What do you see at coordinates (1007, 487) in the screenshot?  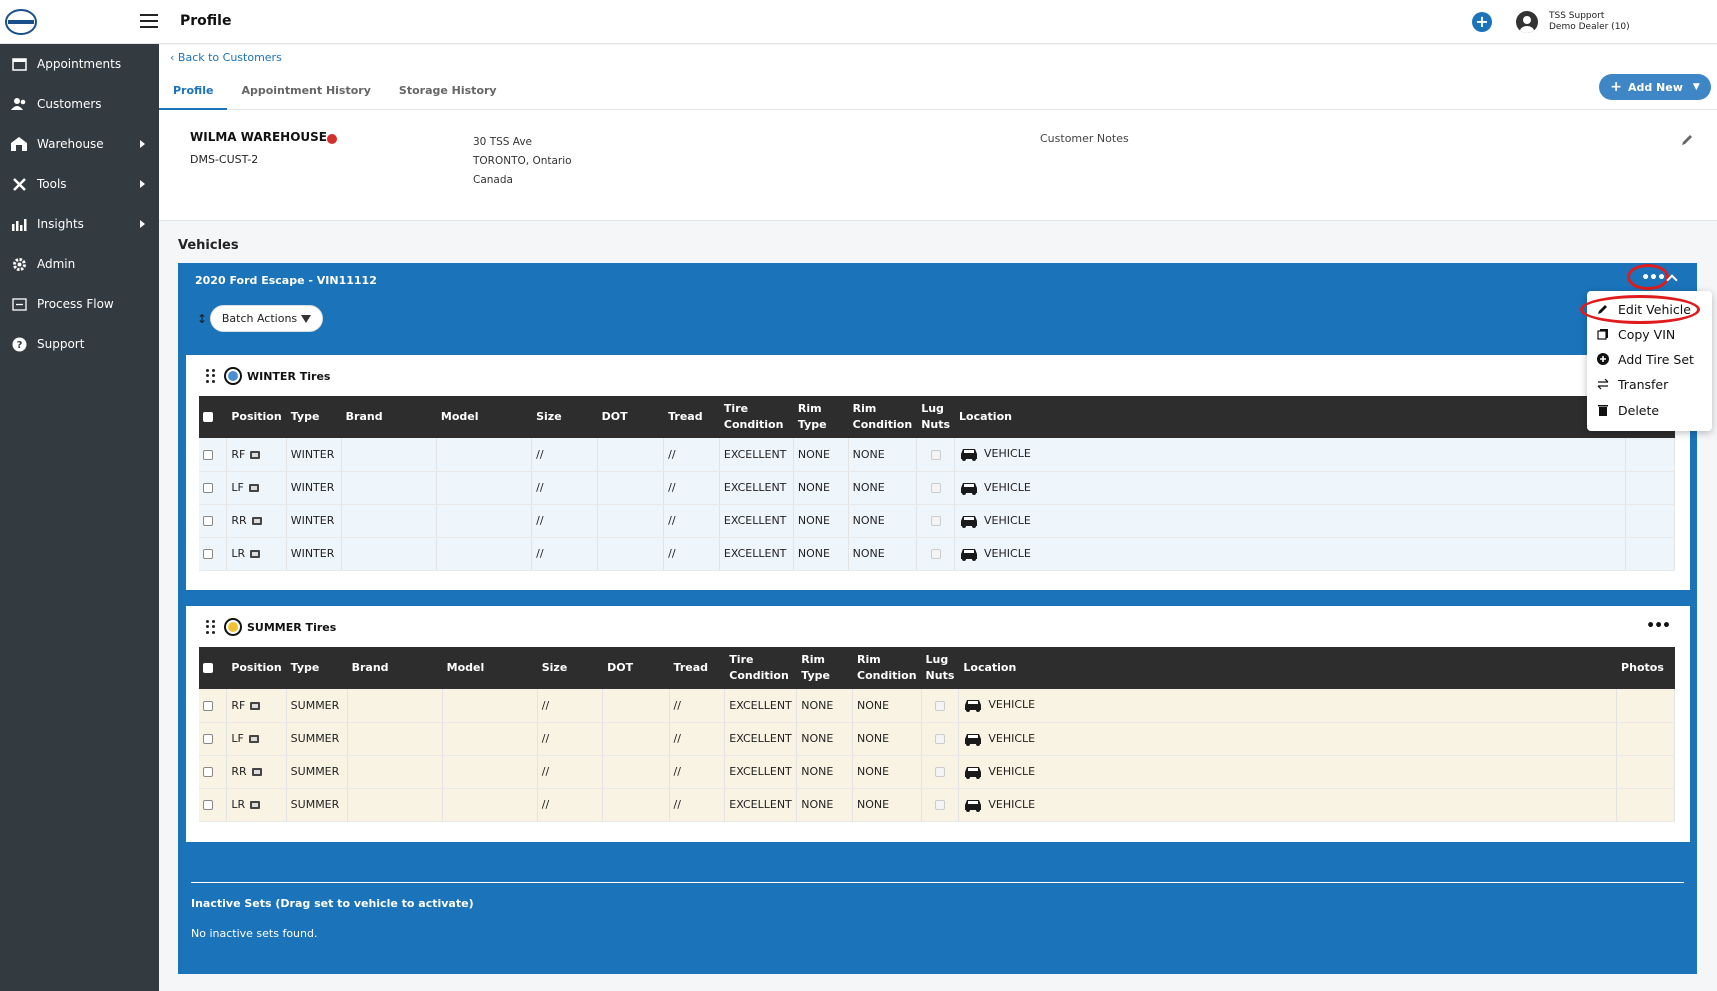 I see `location-text: VEHICLE` at bounding box center [1007, 487].